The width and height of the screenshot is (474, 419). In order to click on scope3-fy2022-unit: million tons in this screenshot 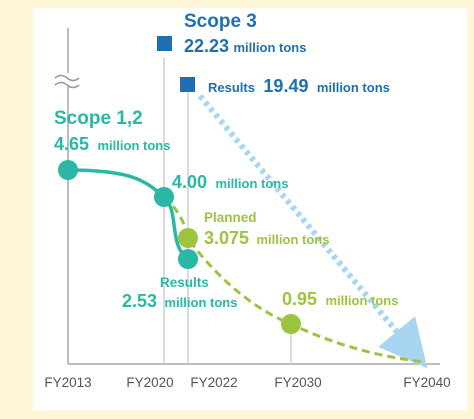, I will do `click(353, 87)`.